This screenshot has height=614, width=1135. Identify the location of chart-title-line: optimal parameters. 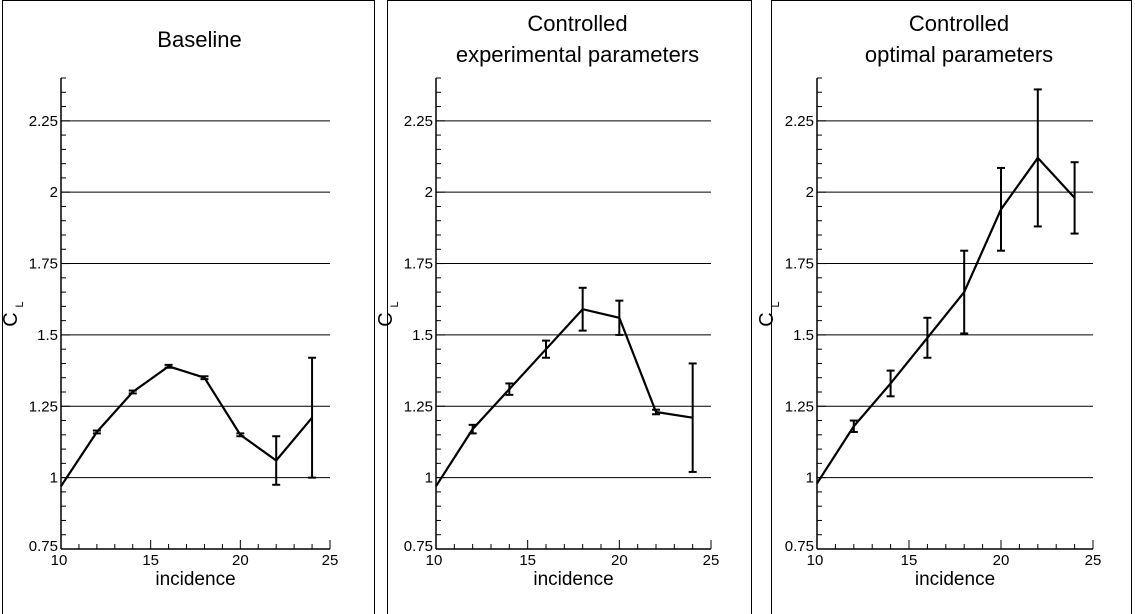
(959, 54).